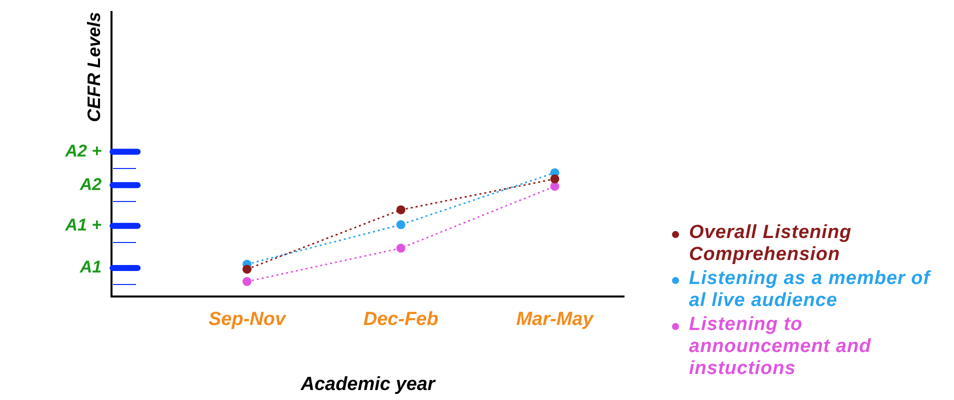  Describe the element at coordinates (555, 319) in the screenshot. I see `x-tick-label: Mar-May` at that location.